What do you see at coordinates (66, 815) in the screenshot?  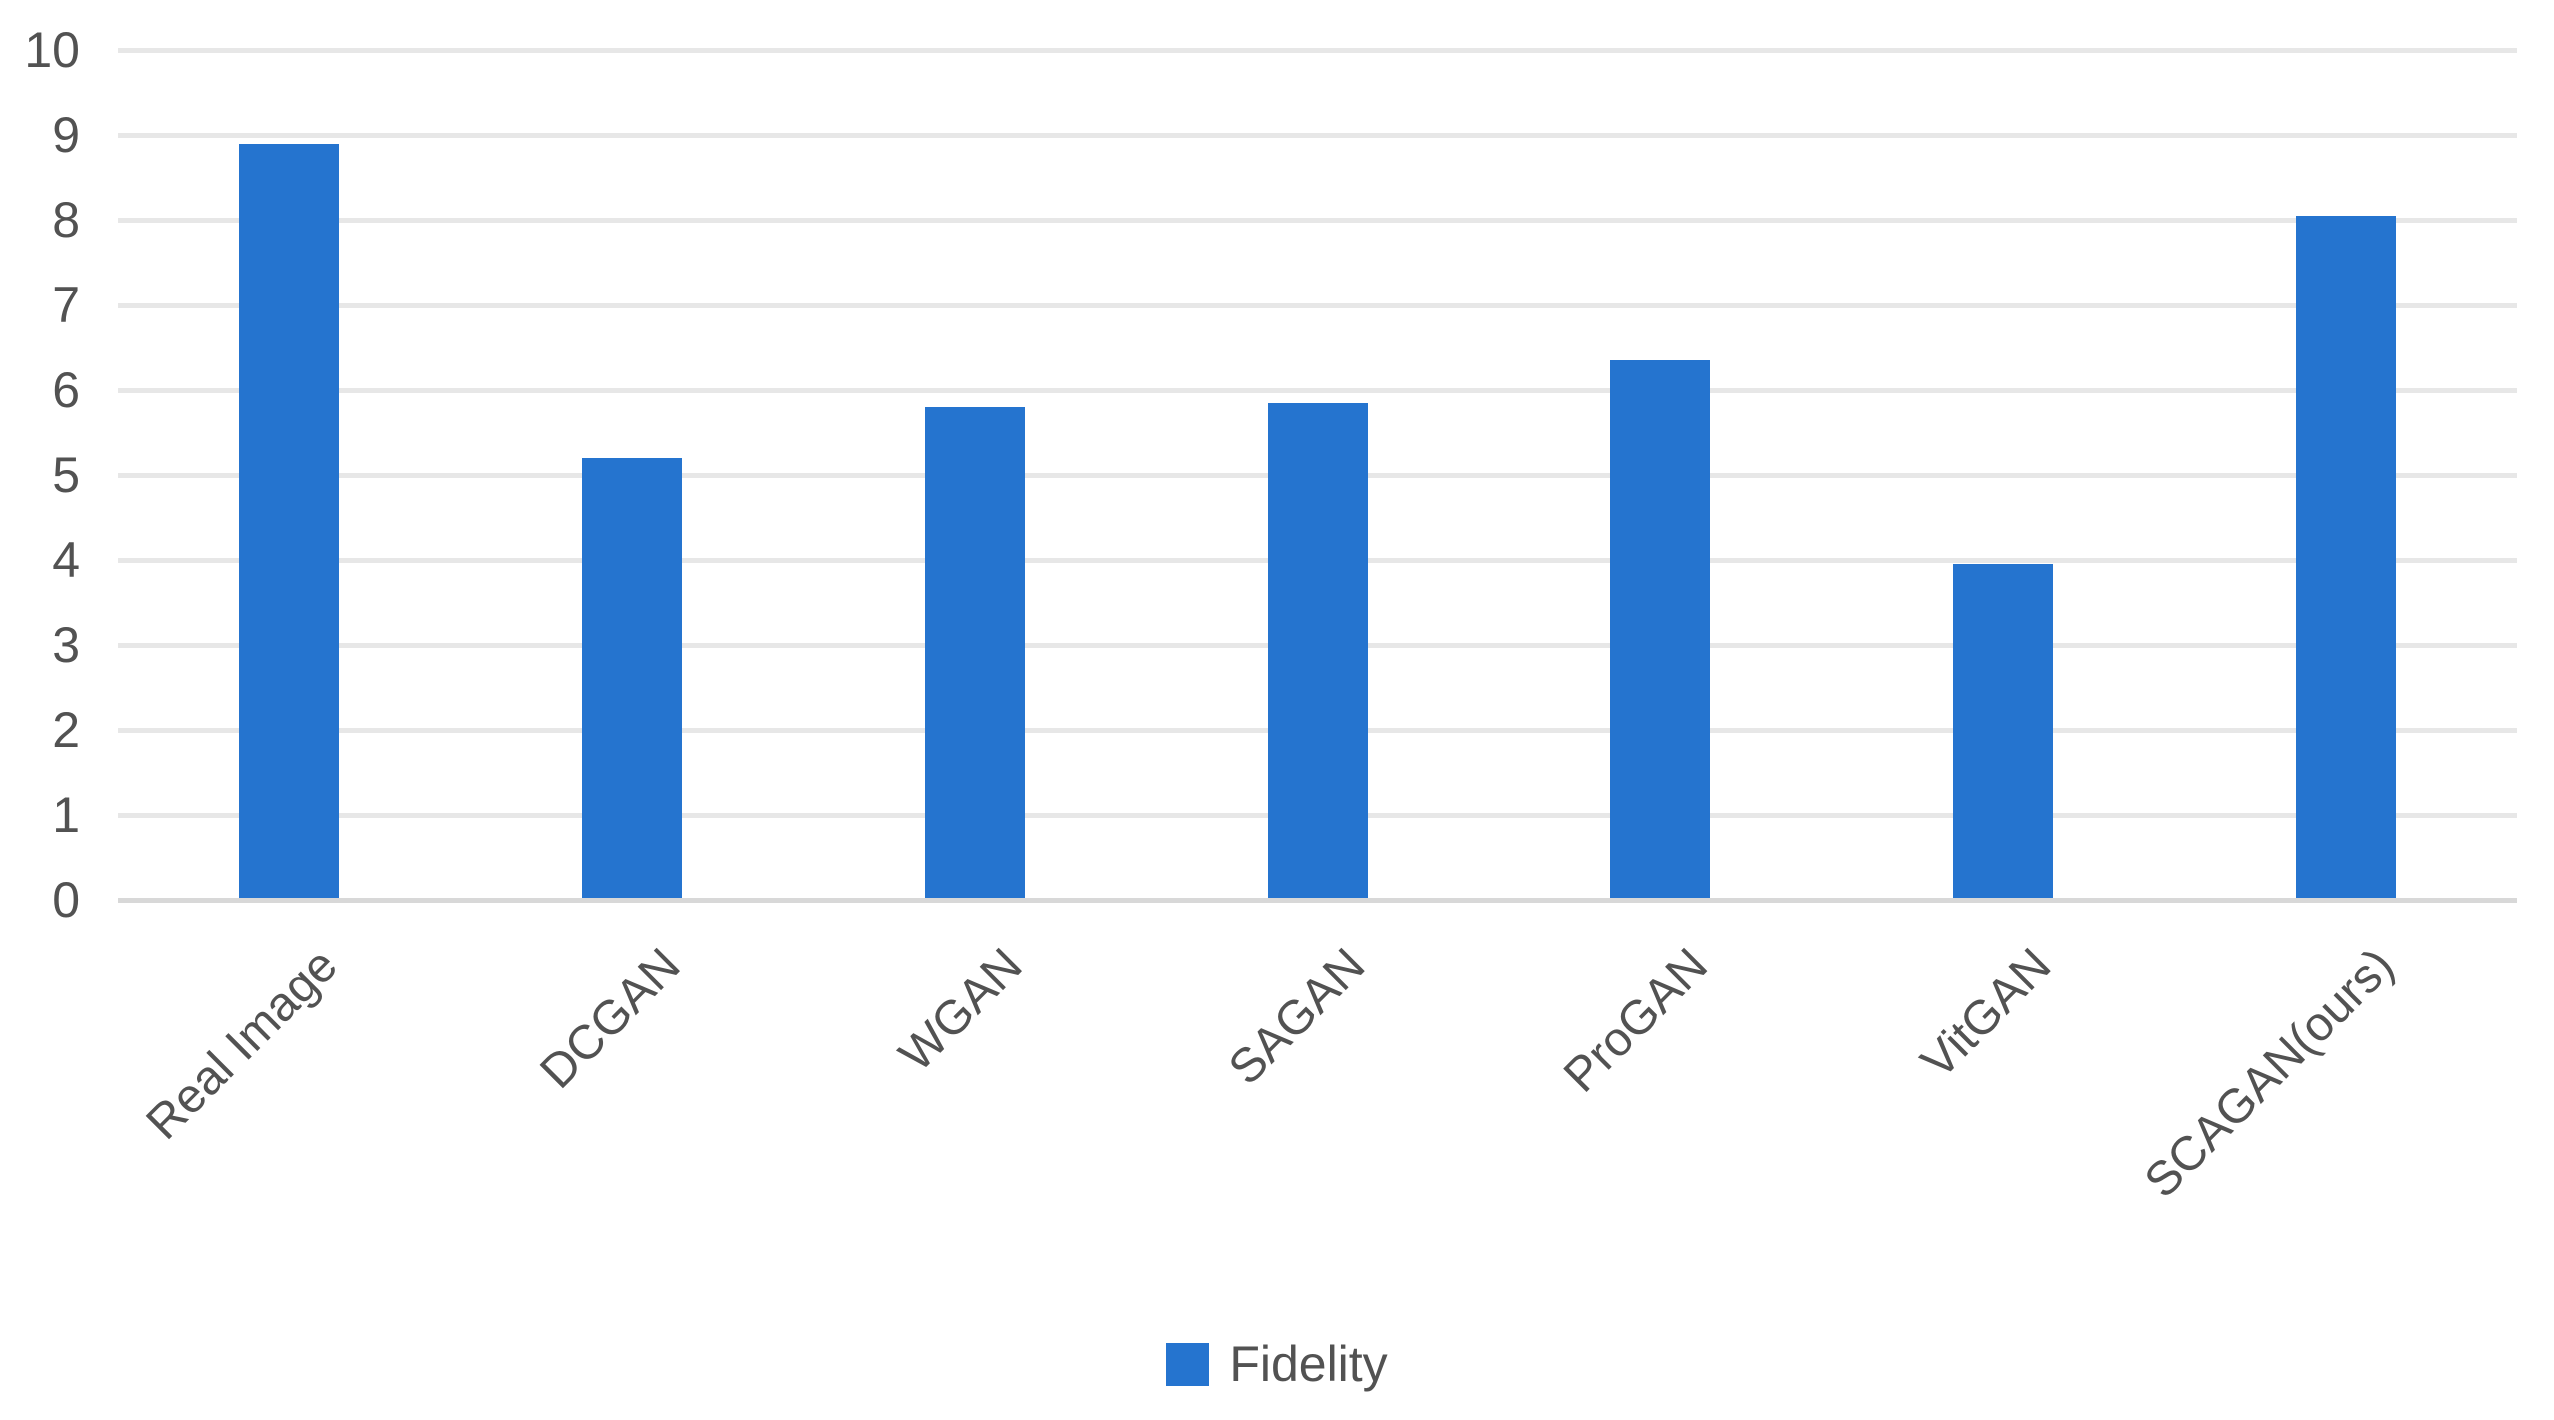 I see `y-axis-tick-label: 1` at bounding box center [66, 815].